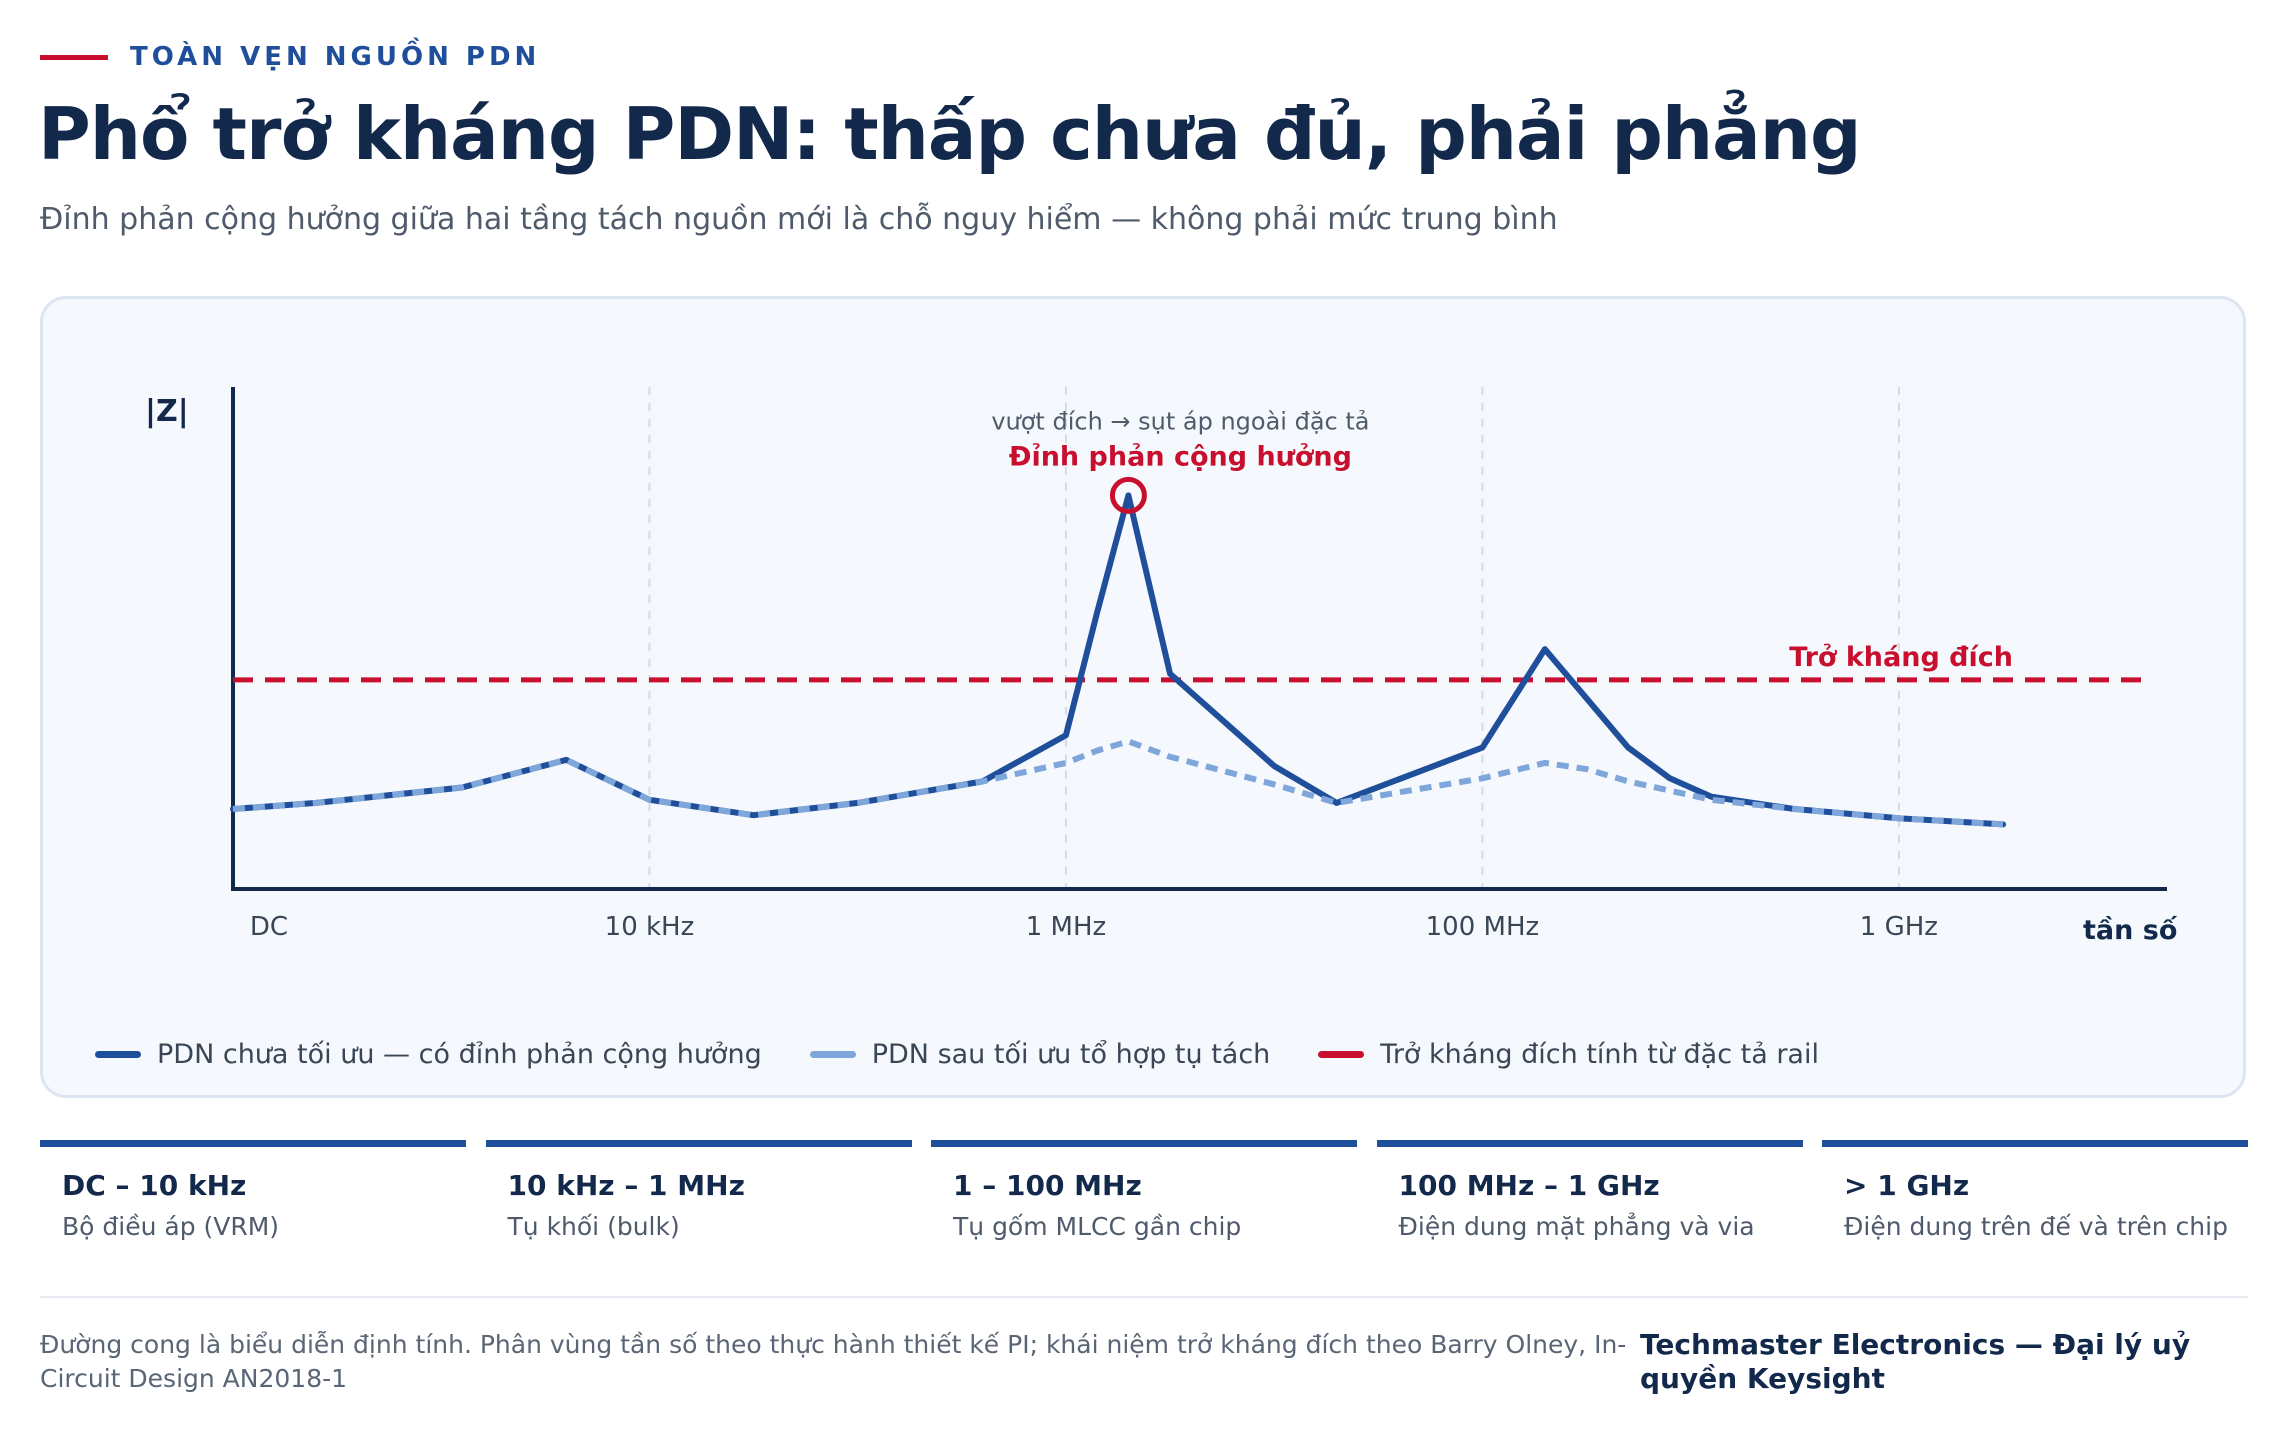 This screenshot has height=1434, width=2288. I want to click on legend-swatch-optimized, so click(832, 1054).